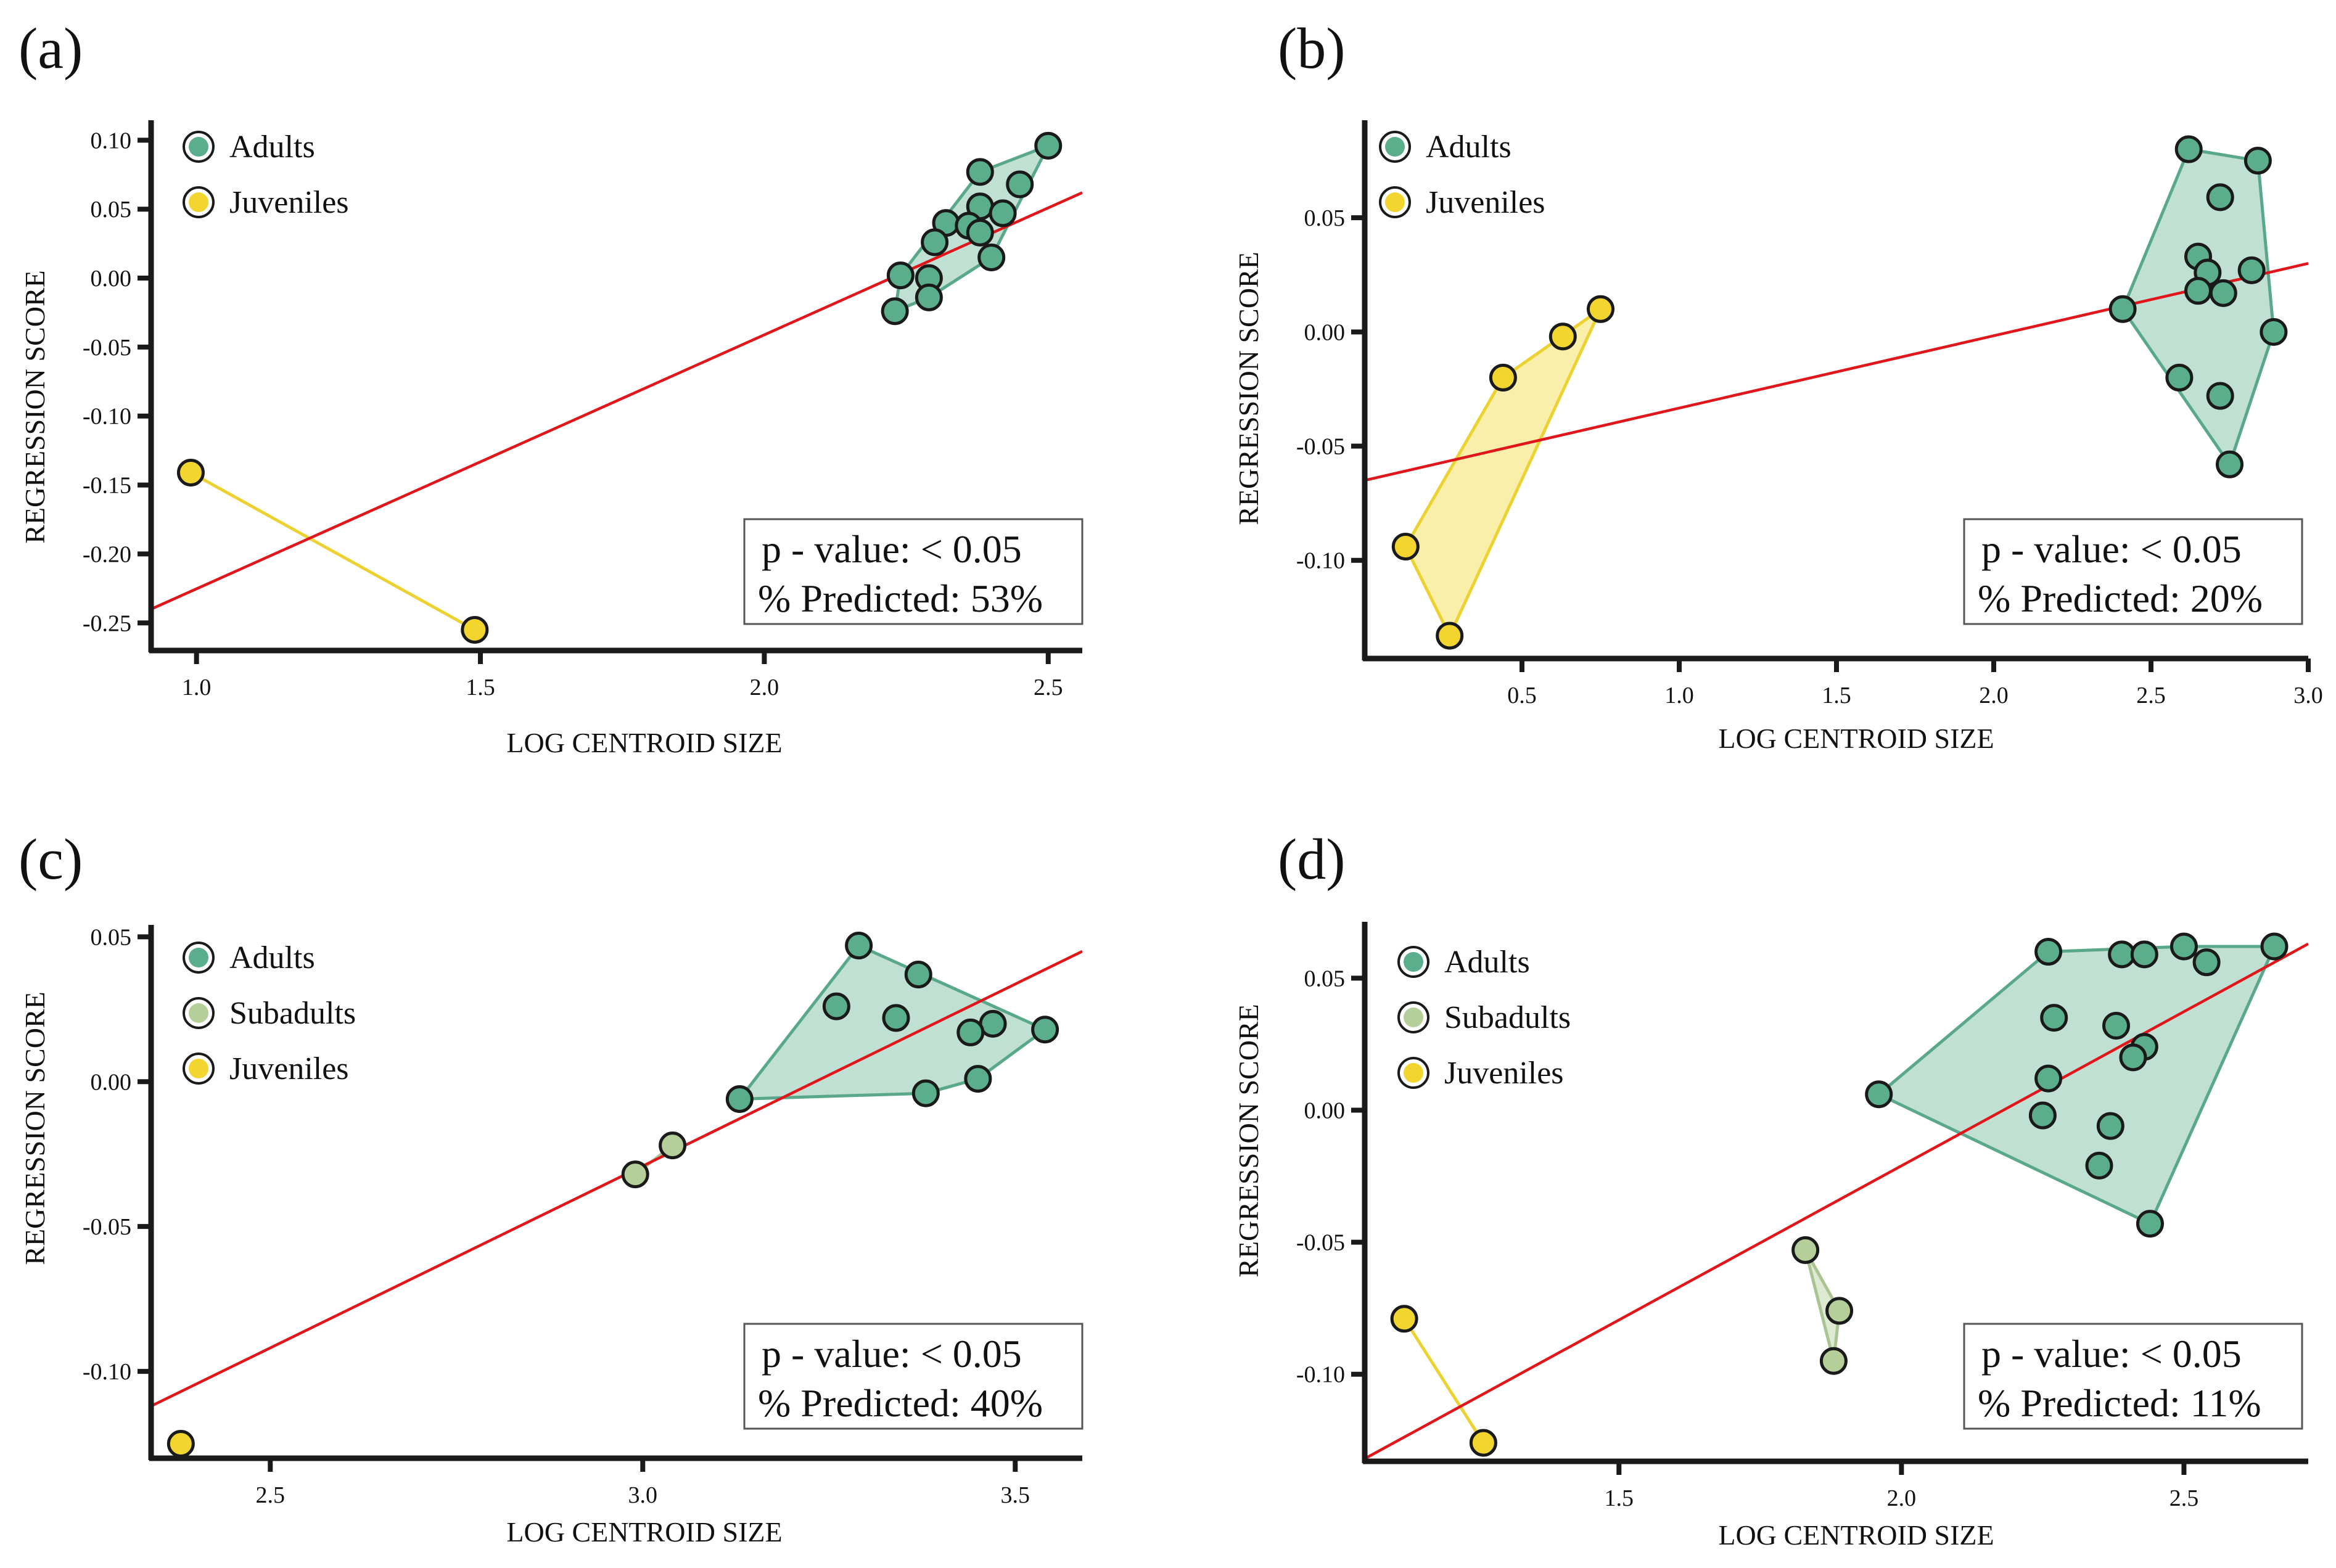  What do you see at coordinates (1413, 1018) in the screenshot?
I see `legend-marker-subadults` at bounding box center [1413, 1018].